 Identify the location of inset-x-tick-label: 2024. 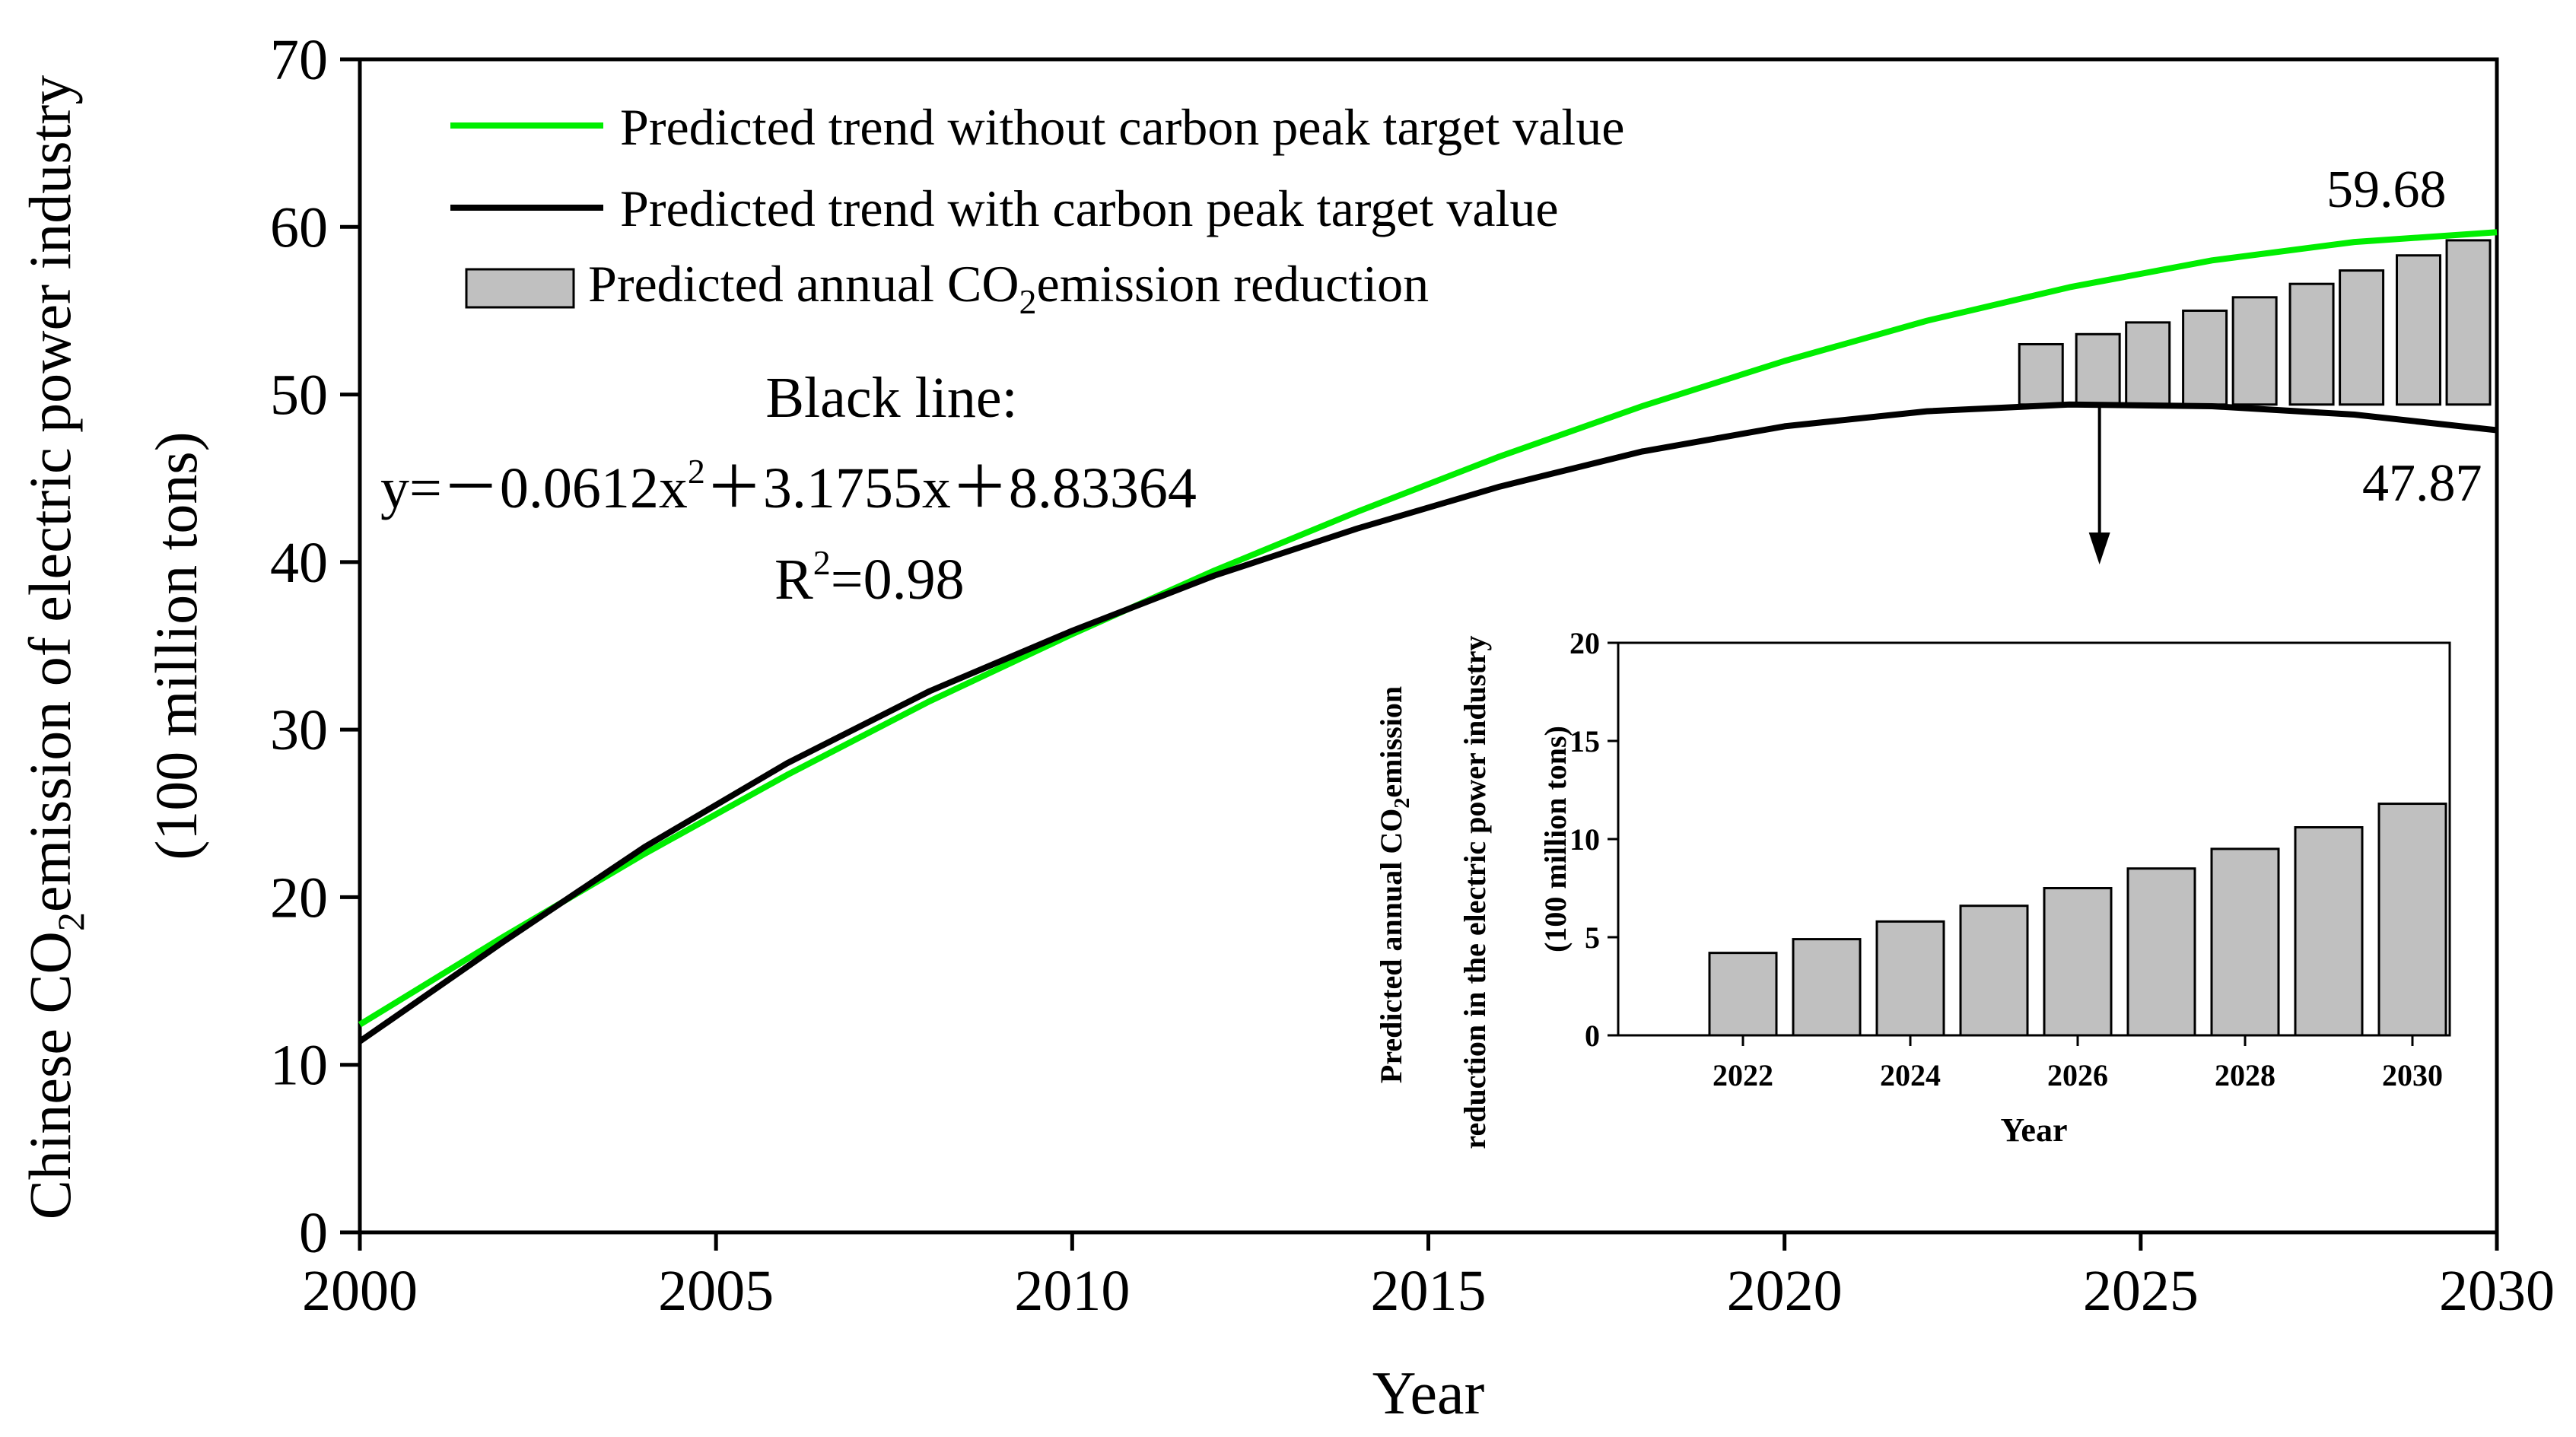
(1911, 1075).